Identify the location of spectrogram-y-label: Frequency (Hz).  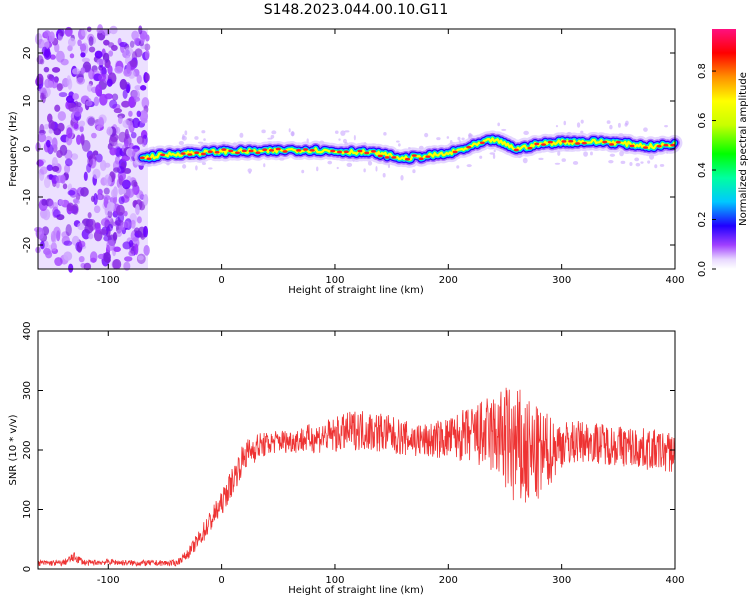
(13, 149).